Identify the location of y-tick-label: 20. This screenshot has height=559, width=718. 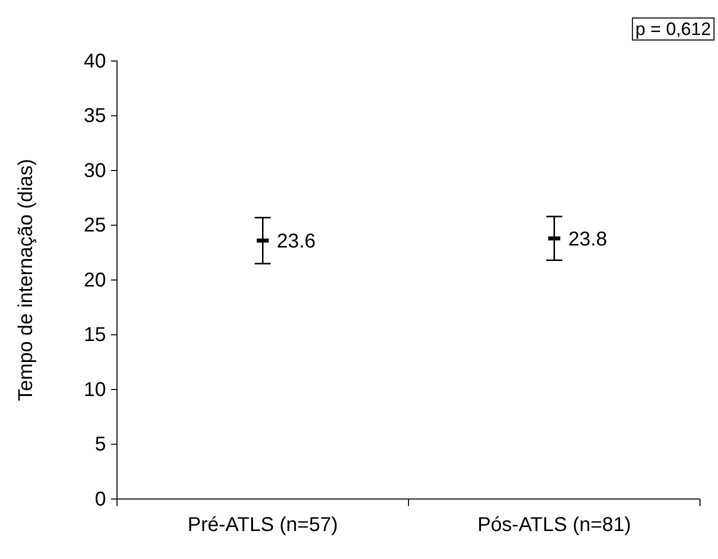
(95, 280).